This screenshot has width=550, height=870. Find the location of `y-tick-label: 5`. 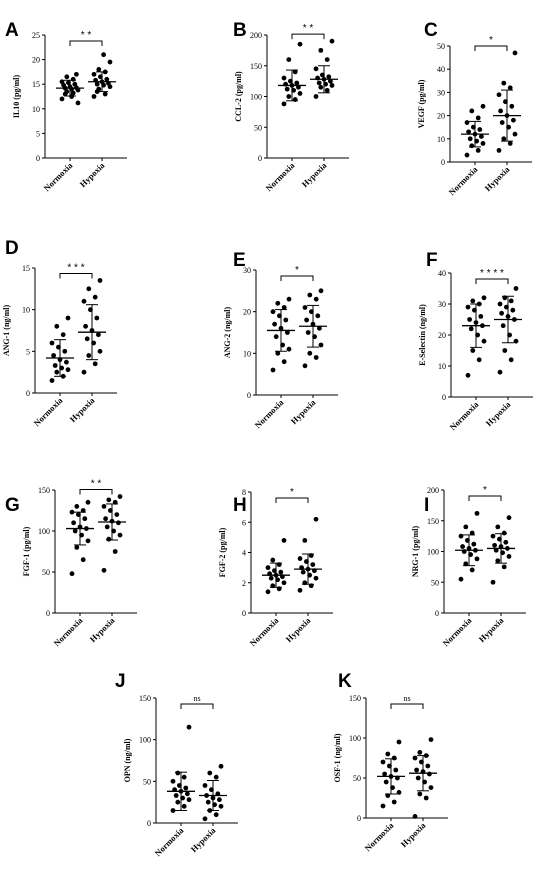

y-tick-label: 5 is located at coordinates (28, 351).